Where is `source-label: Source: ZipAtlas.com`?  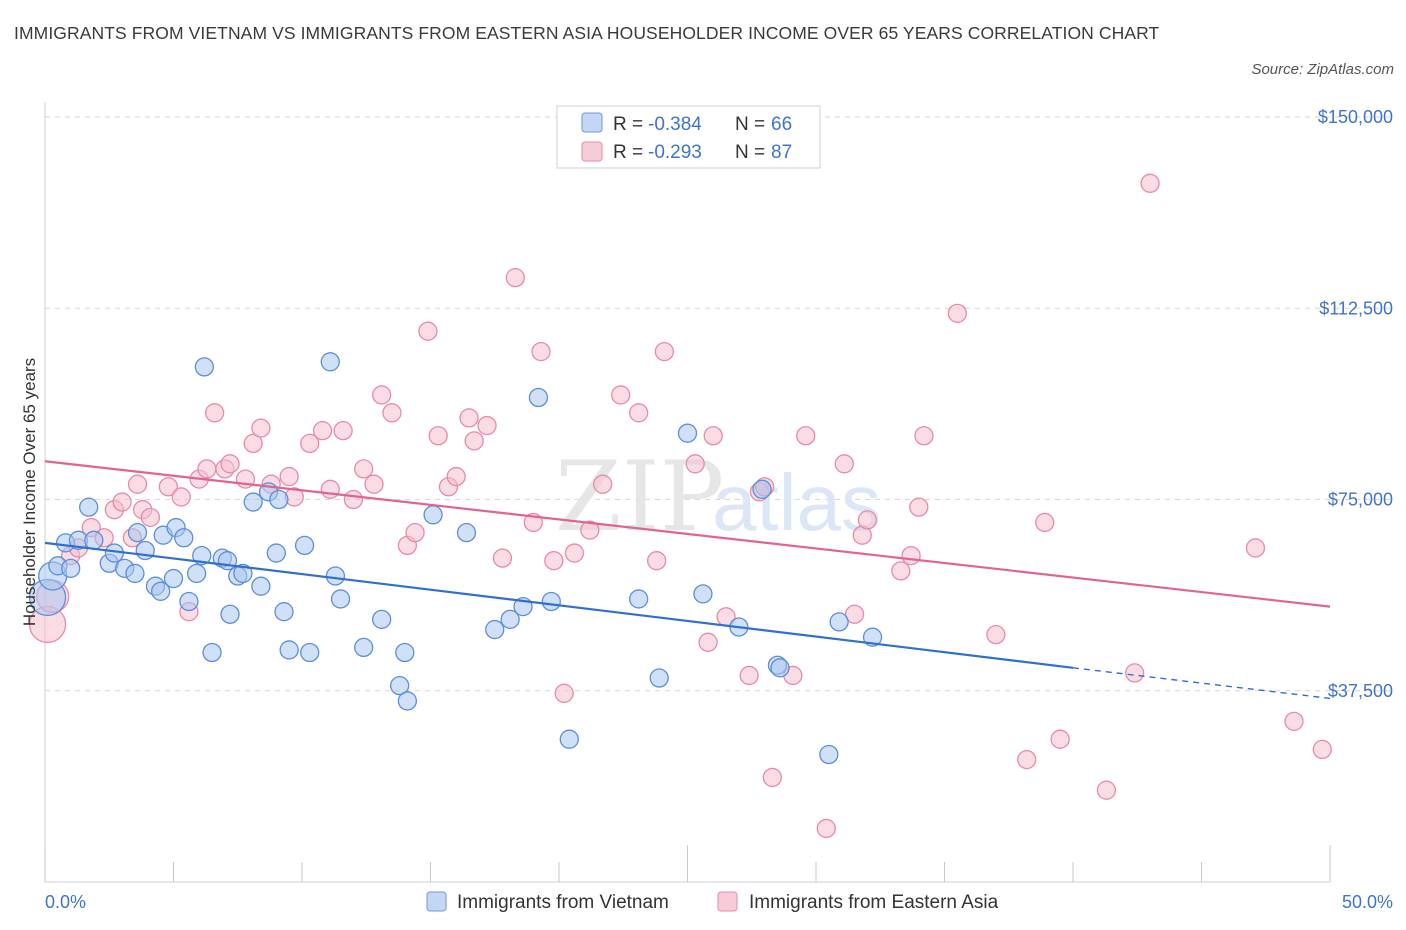 source-label: Source: ZipAtlas.com is located at coordinates (1322, 69).